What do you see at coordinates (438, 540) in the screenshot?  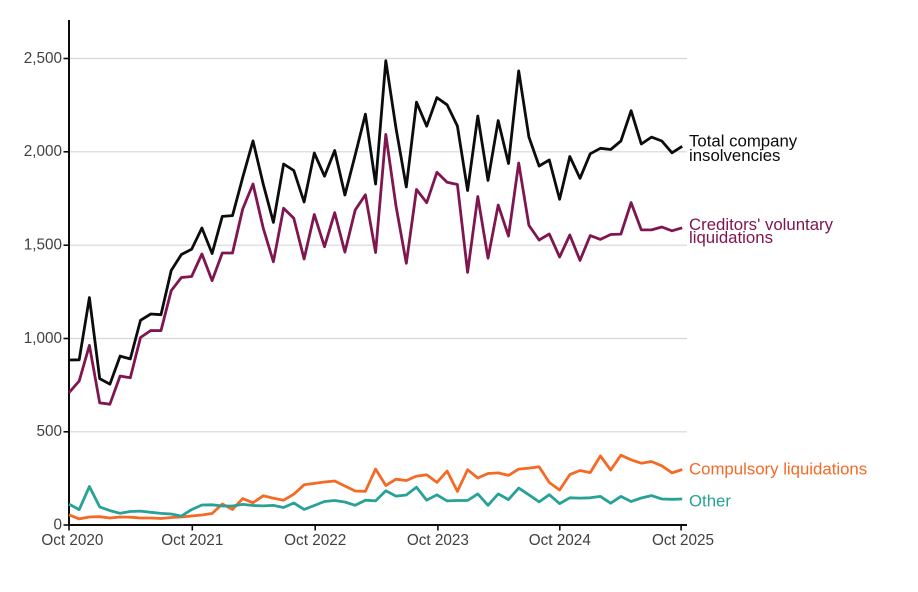 I see `svg-text: Oct 2023` at bounding box center [438, 540].